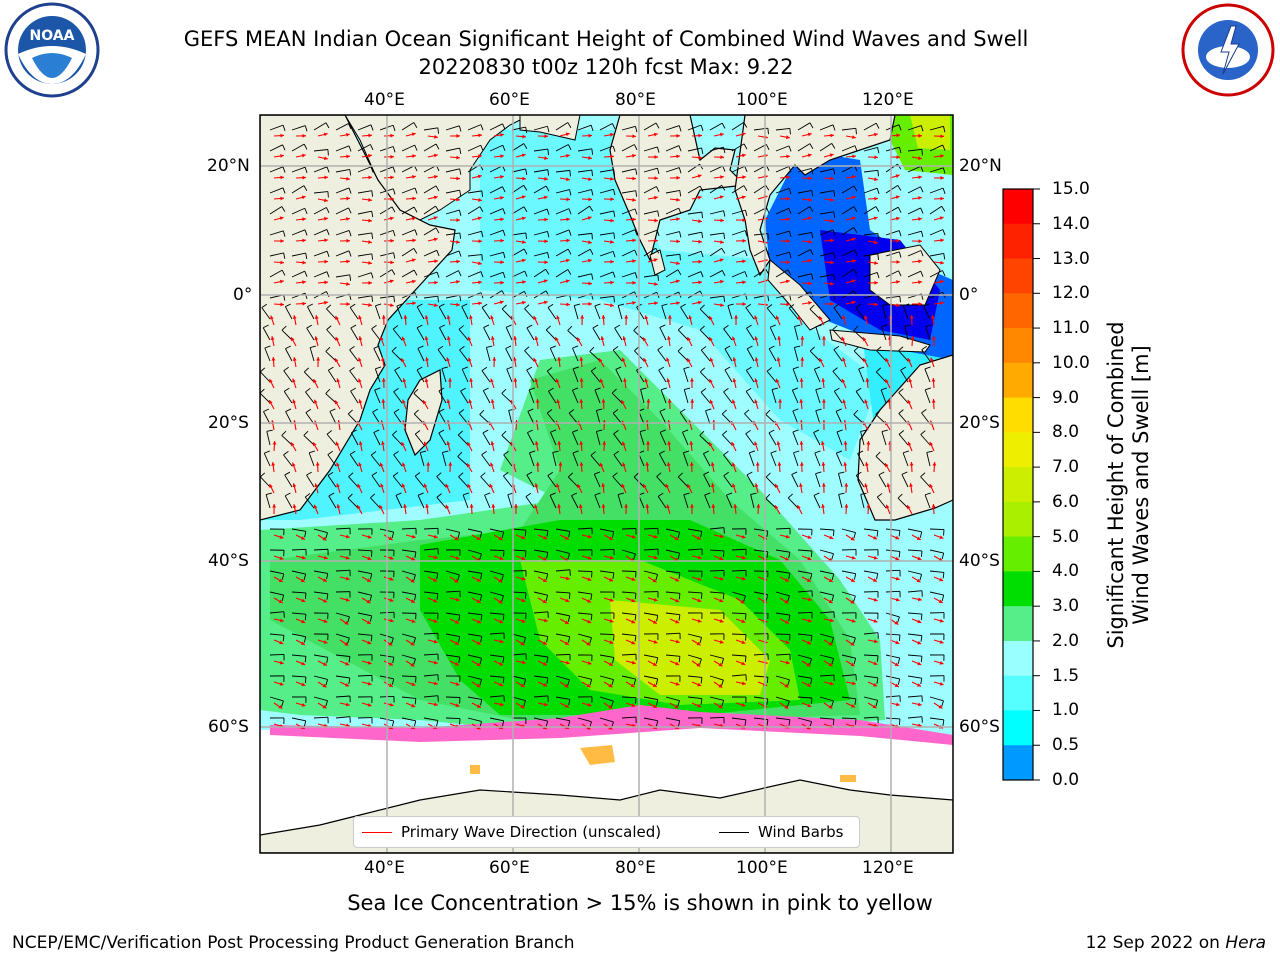 This screenshot has height=960, width=1280. I want to click on lat-tick-right: 60°S, so click(979, 727).